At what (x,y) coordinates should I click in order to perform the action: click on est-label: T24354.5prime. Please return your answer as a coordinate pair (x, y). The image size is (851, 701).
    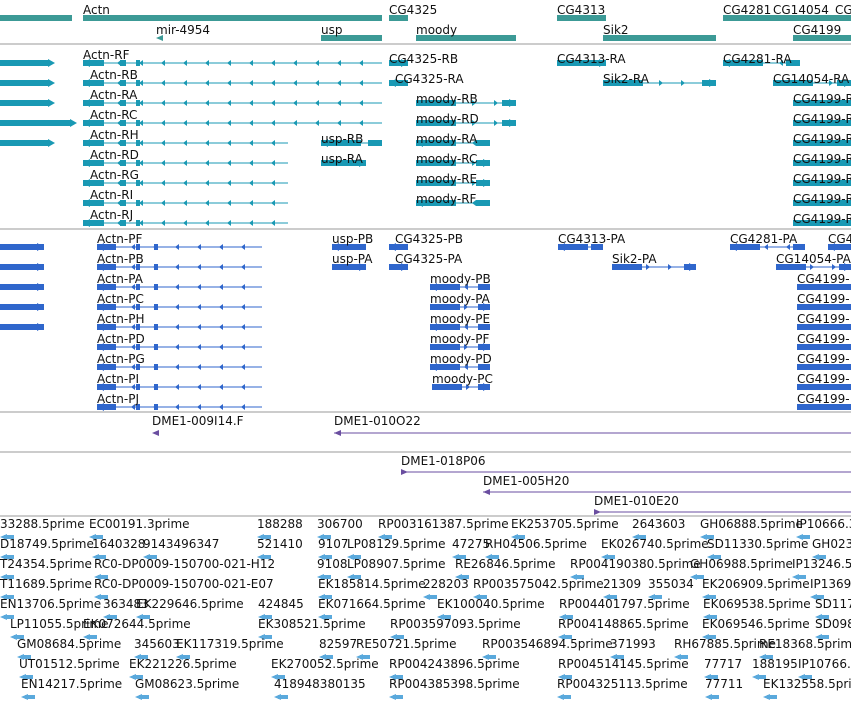
    Looking at the image, I should click on (46, 564).